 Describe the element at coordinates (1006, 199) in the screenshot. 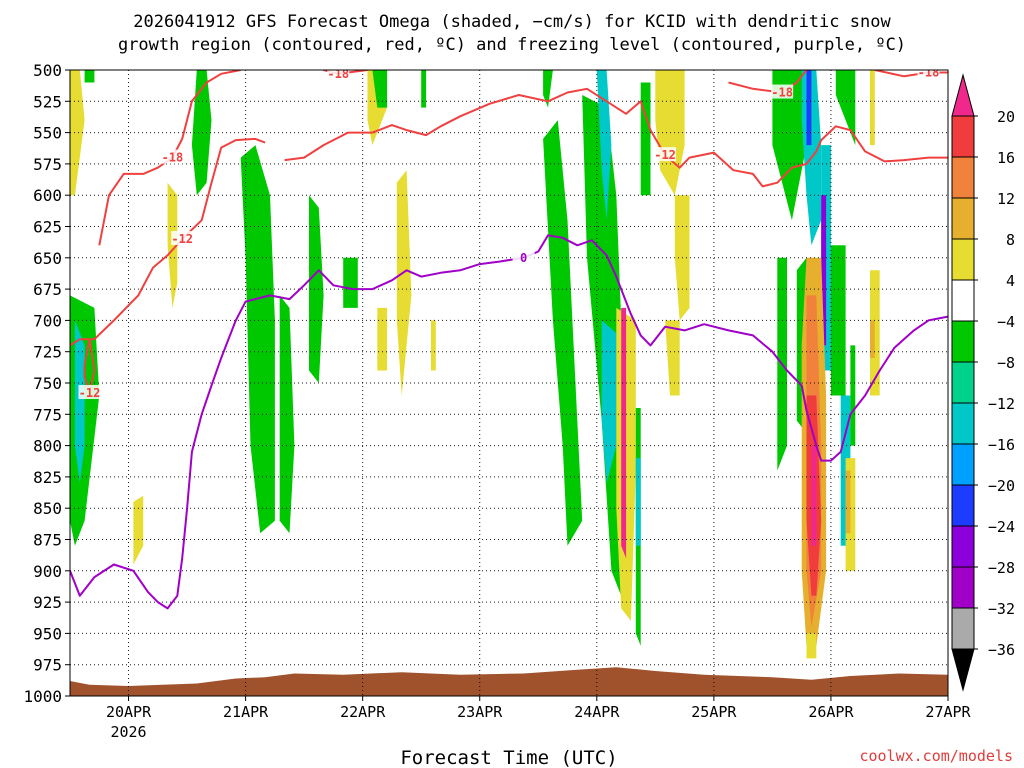

I see `colorbar-label: 12` at that location.